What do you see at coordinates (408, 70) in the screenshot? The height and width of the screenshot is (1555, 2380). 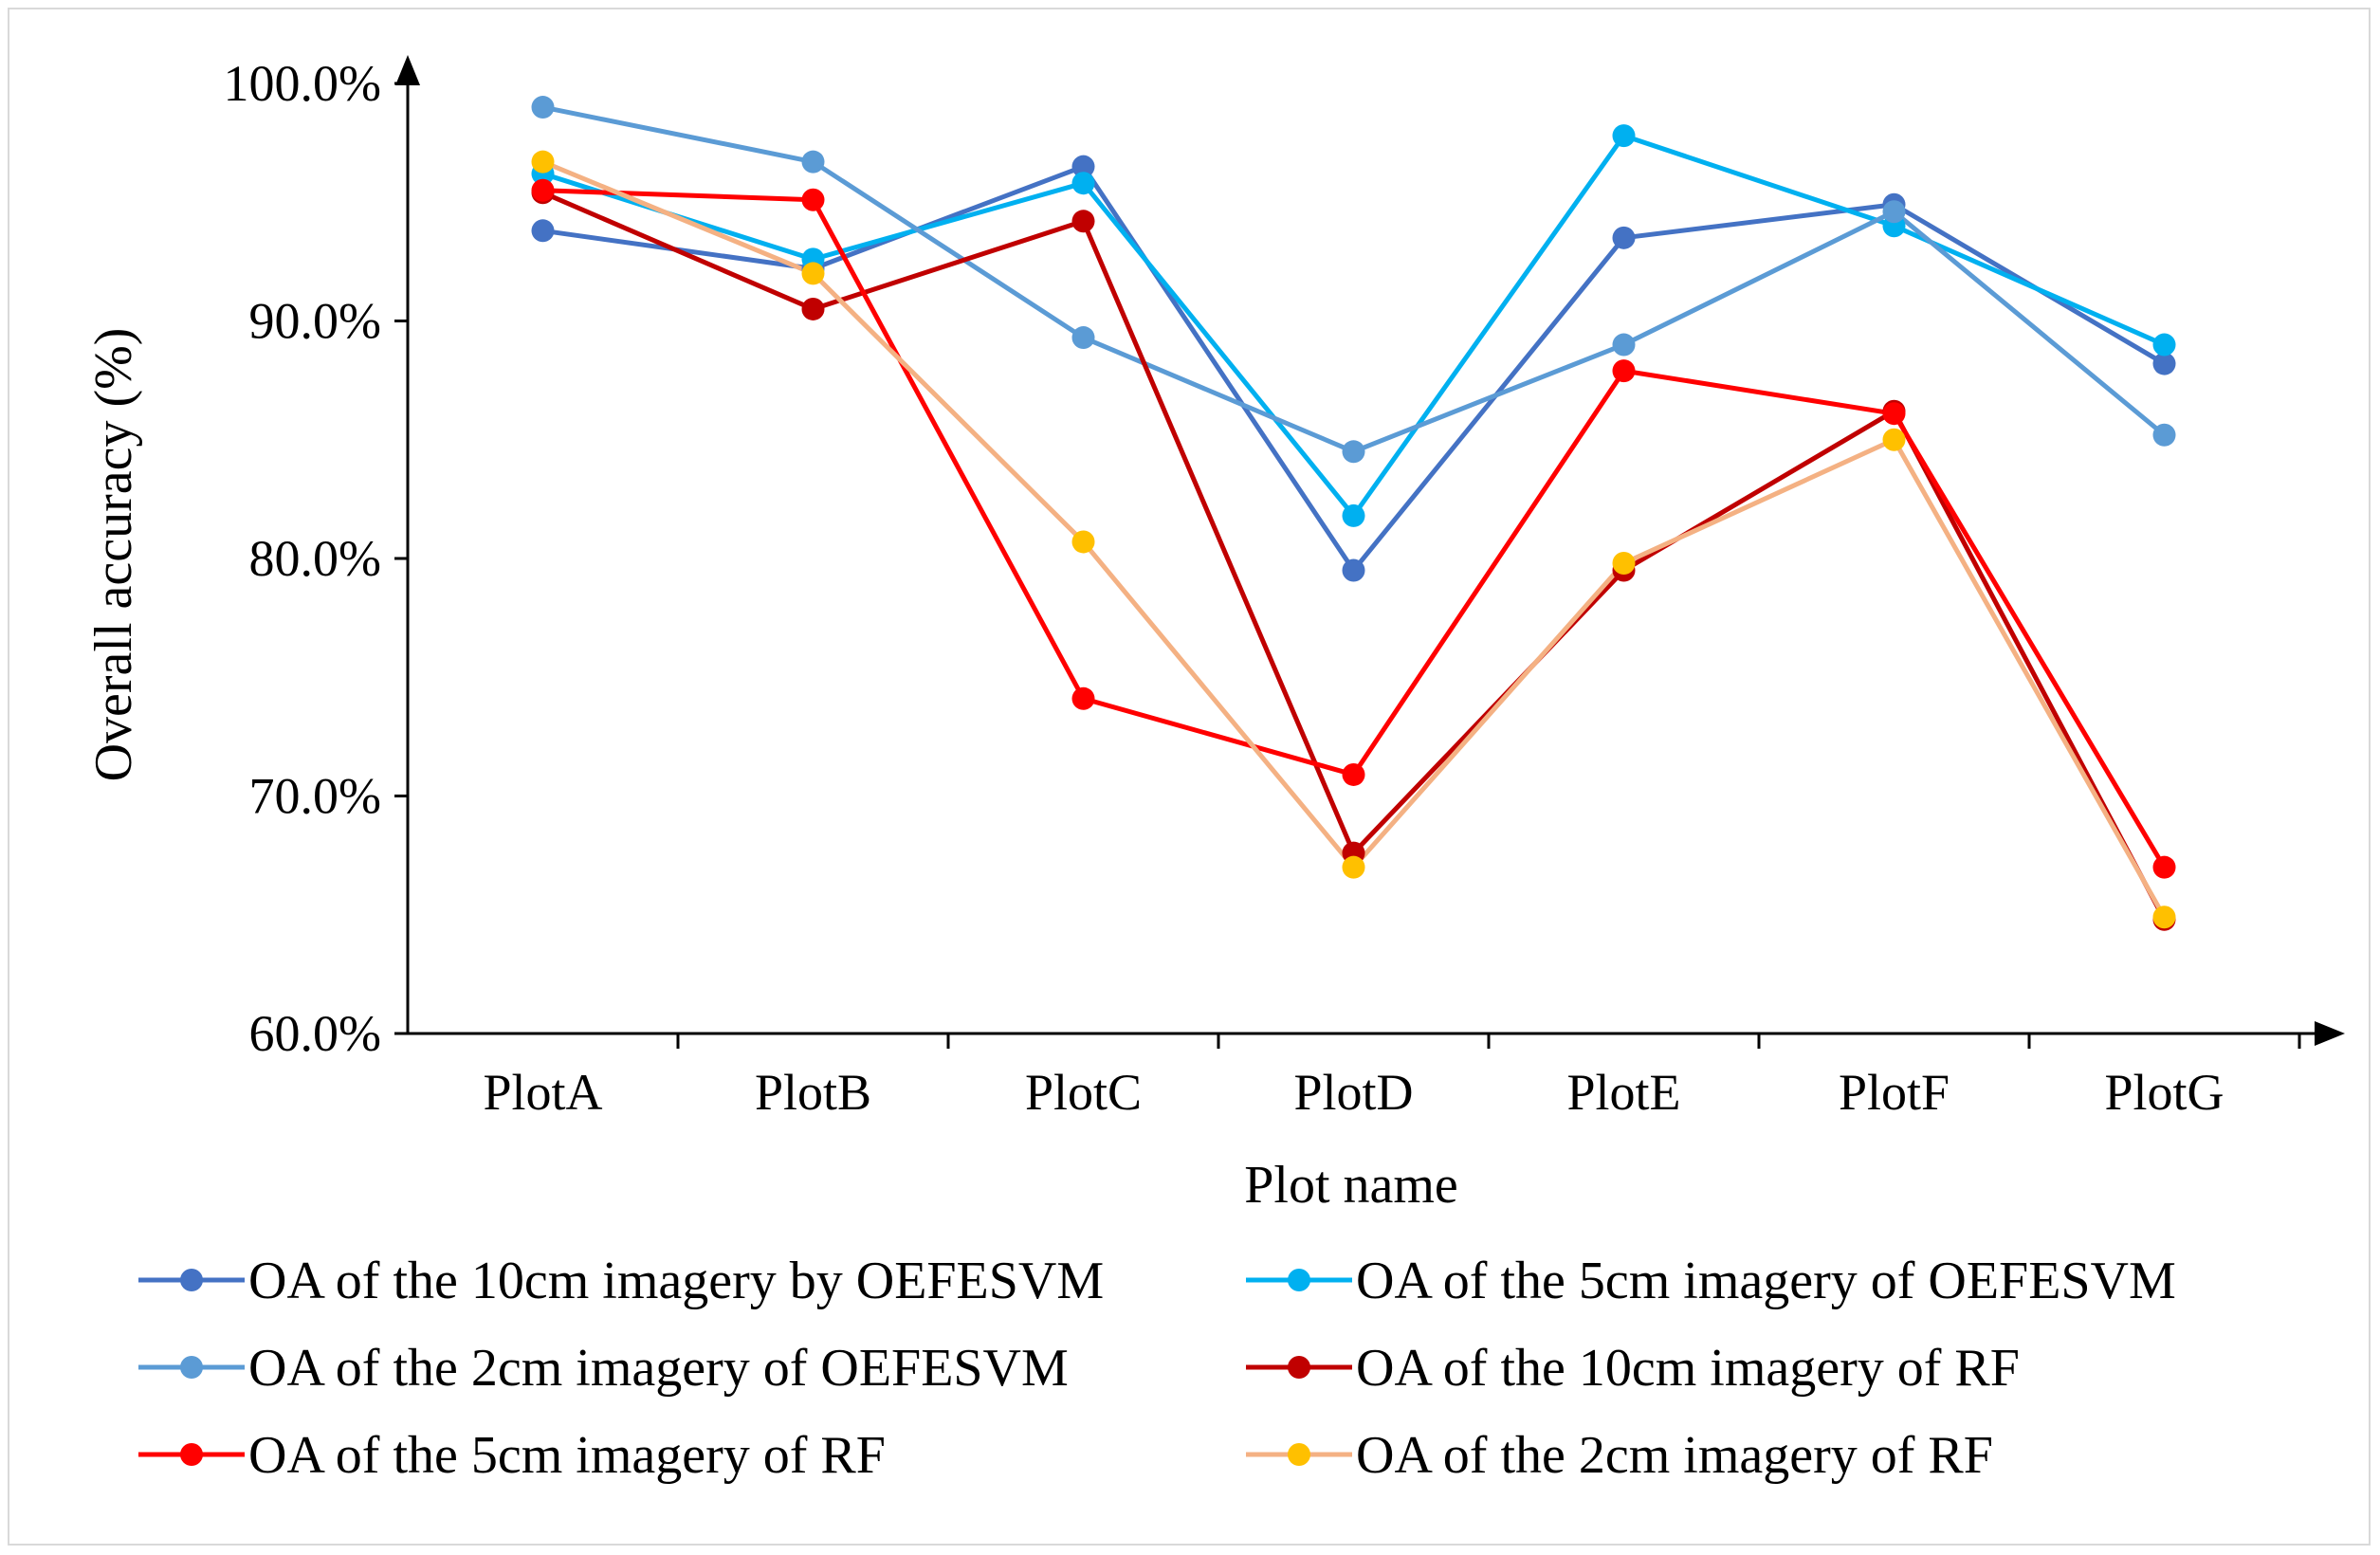 I see `y-axis-arrow` at bounding box center [408, 70].